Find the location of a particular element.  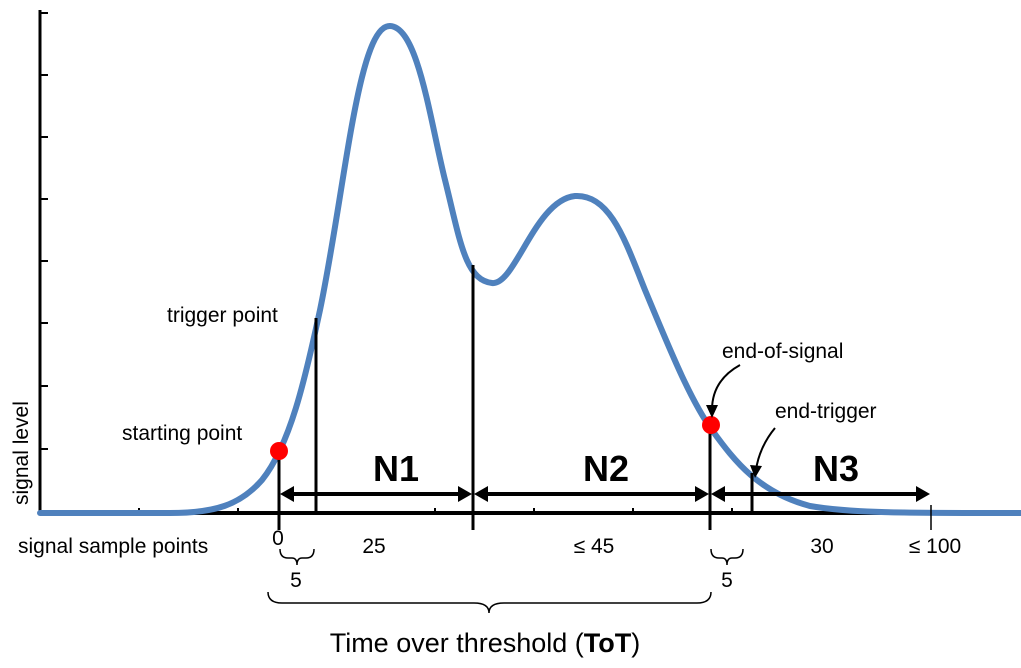

end-trigger-label: end-trigger is located at coordinates (826, 411).